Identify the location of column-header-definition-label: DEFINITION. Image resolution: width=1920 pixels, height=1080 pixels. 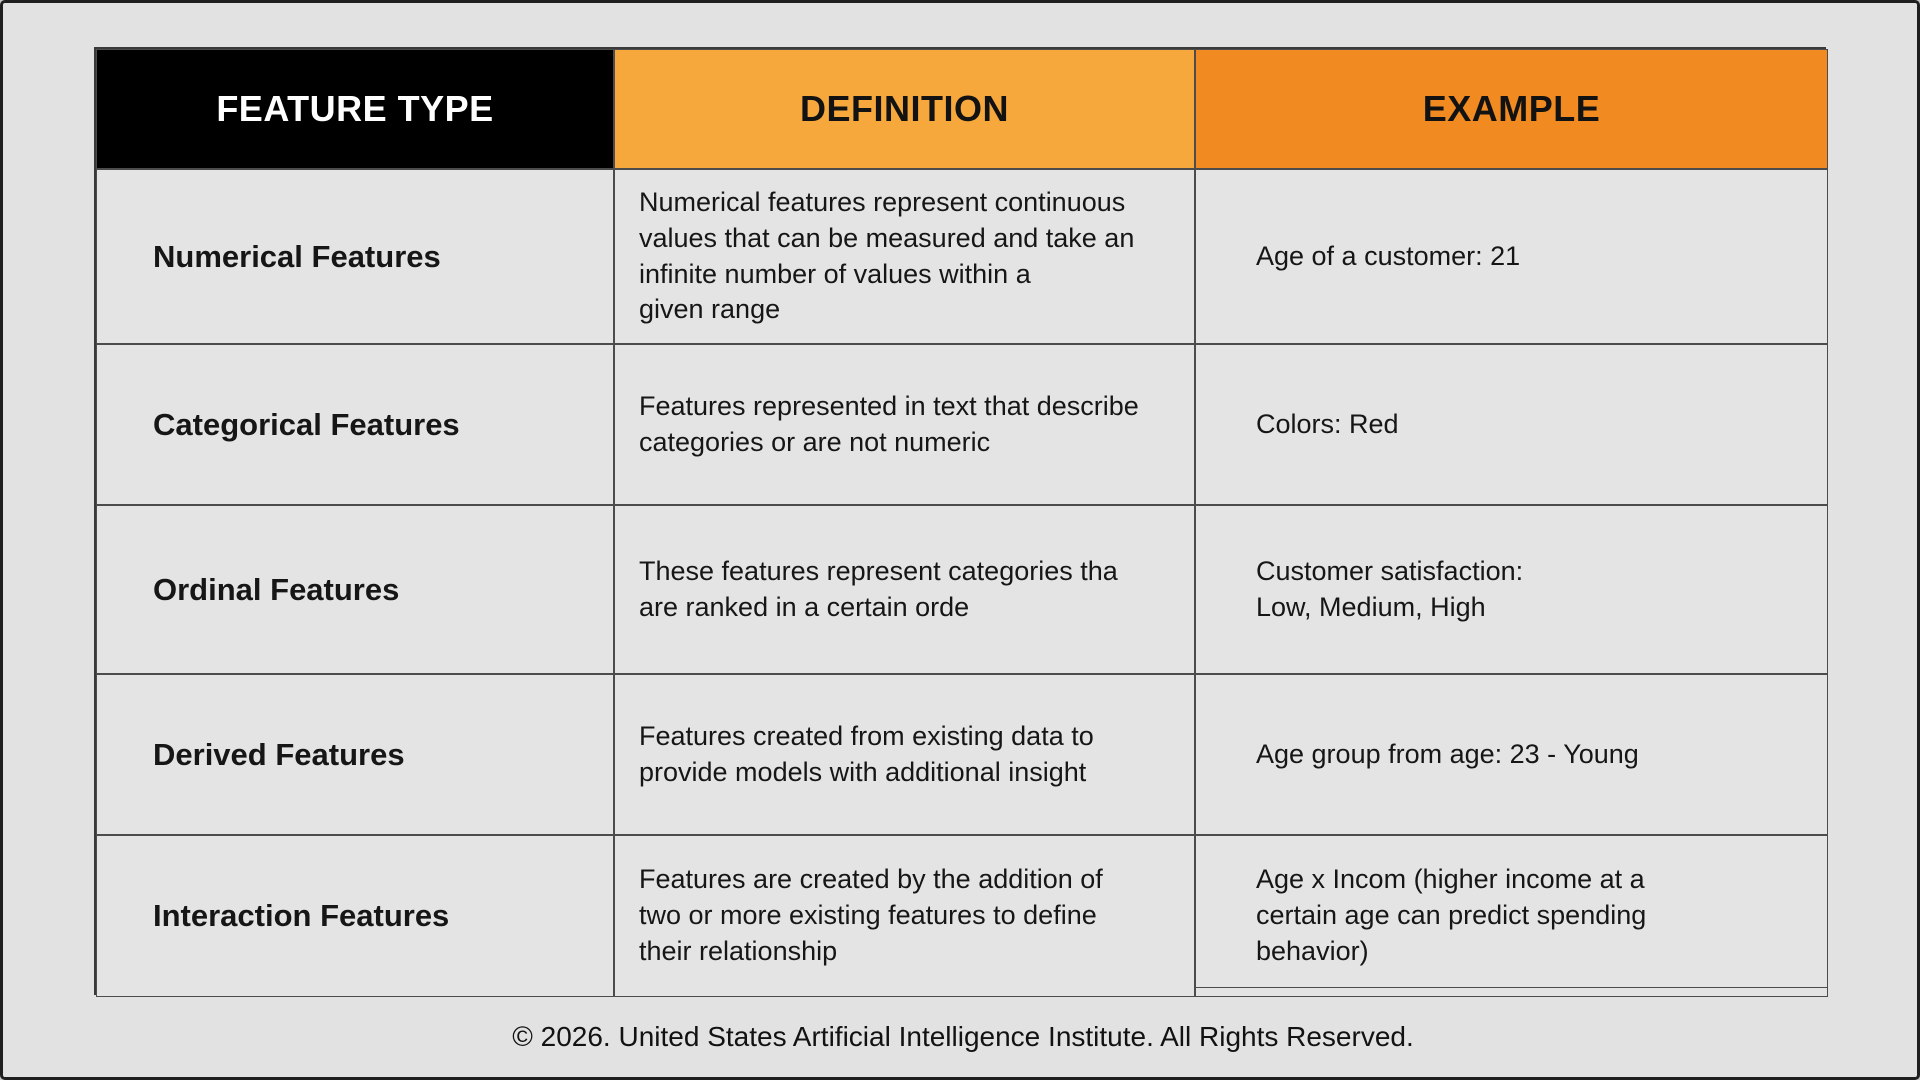
(904, 108).